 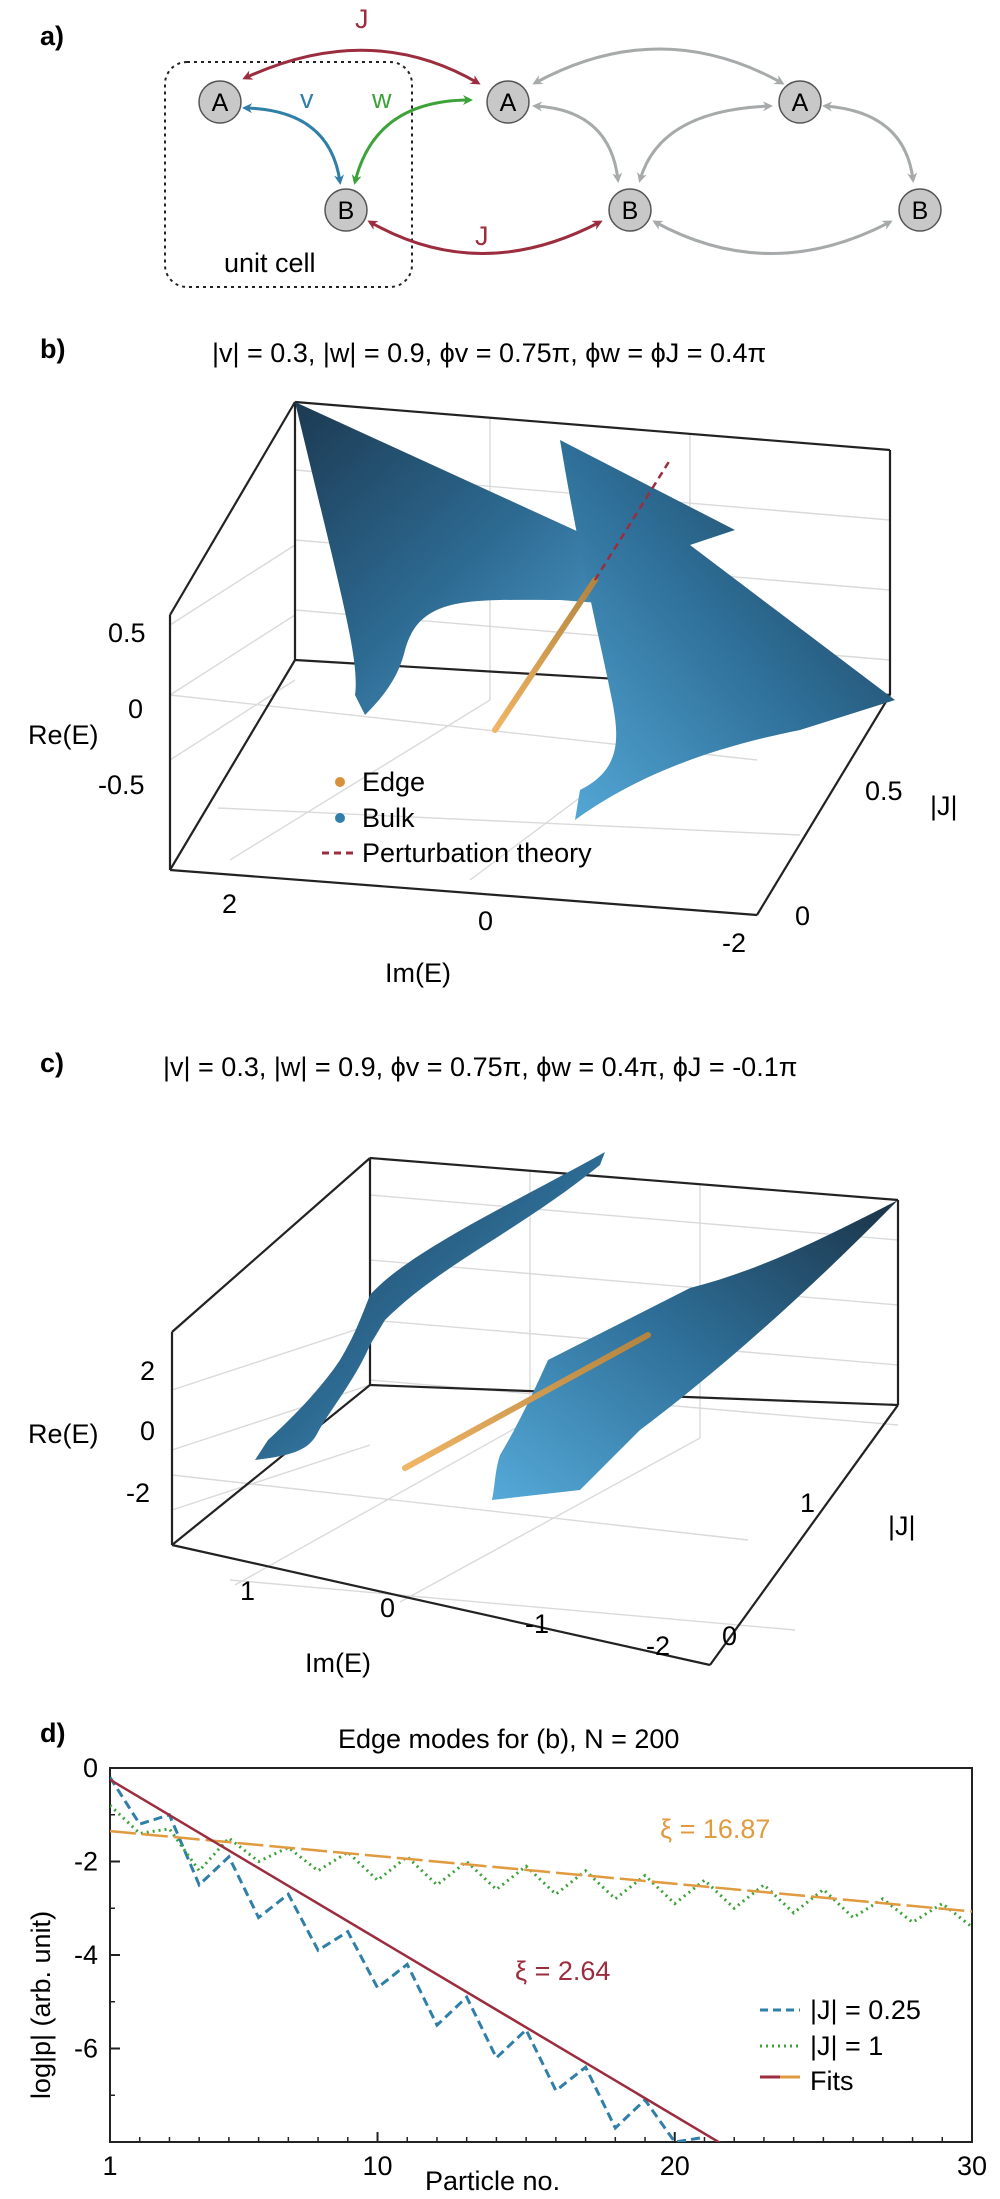 I want to click on edge-mode-line, so click(x=545, y=655).